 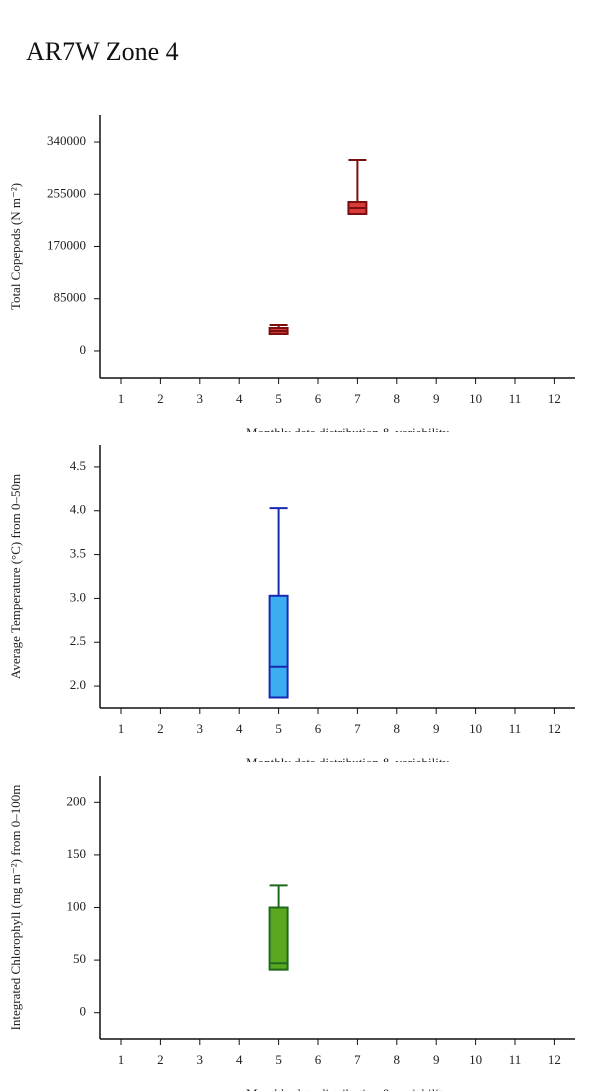 I want to click on y-tick-label: 4.0, so click(x=78, y=509).